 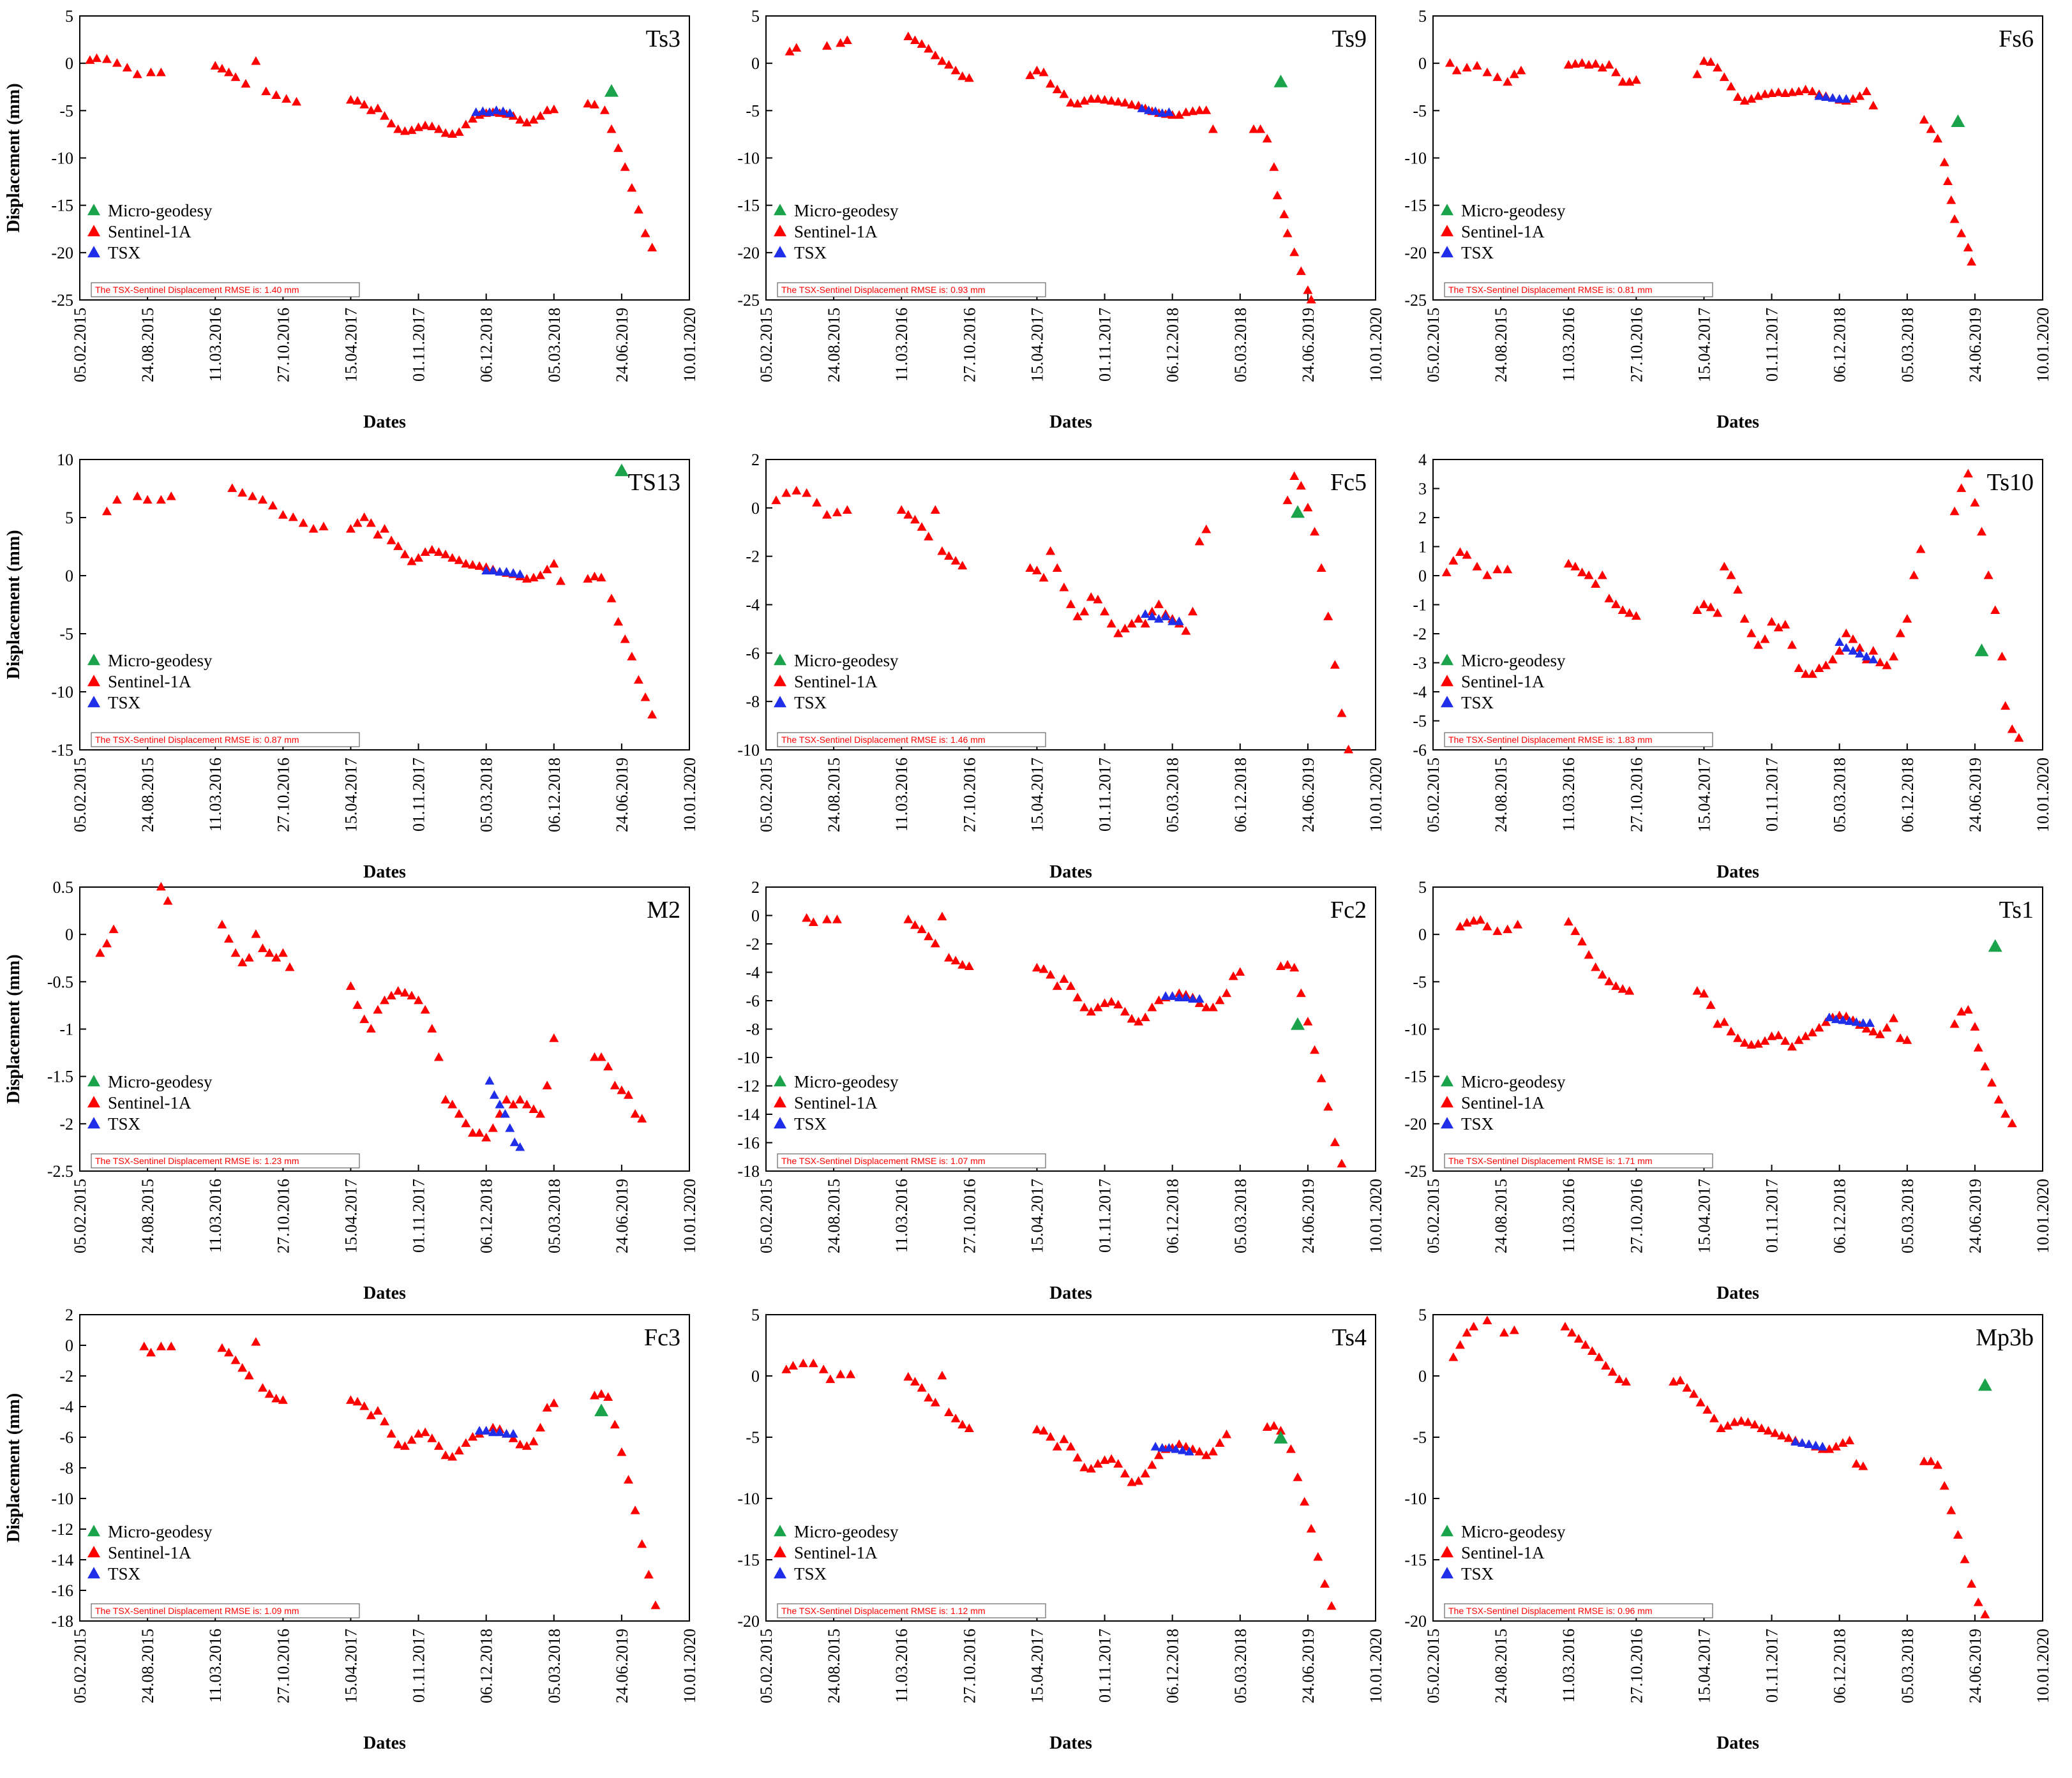 What do you see at coordinates (69, 934) in the screenshot?
I see `y-tick-label: 0` at bounding box center [69, 934].